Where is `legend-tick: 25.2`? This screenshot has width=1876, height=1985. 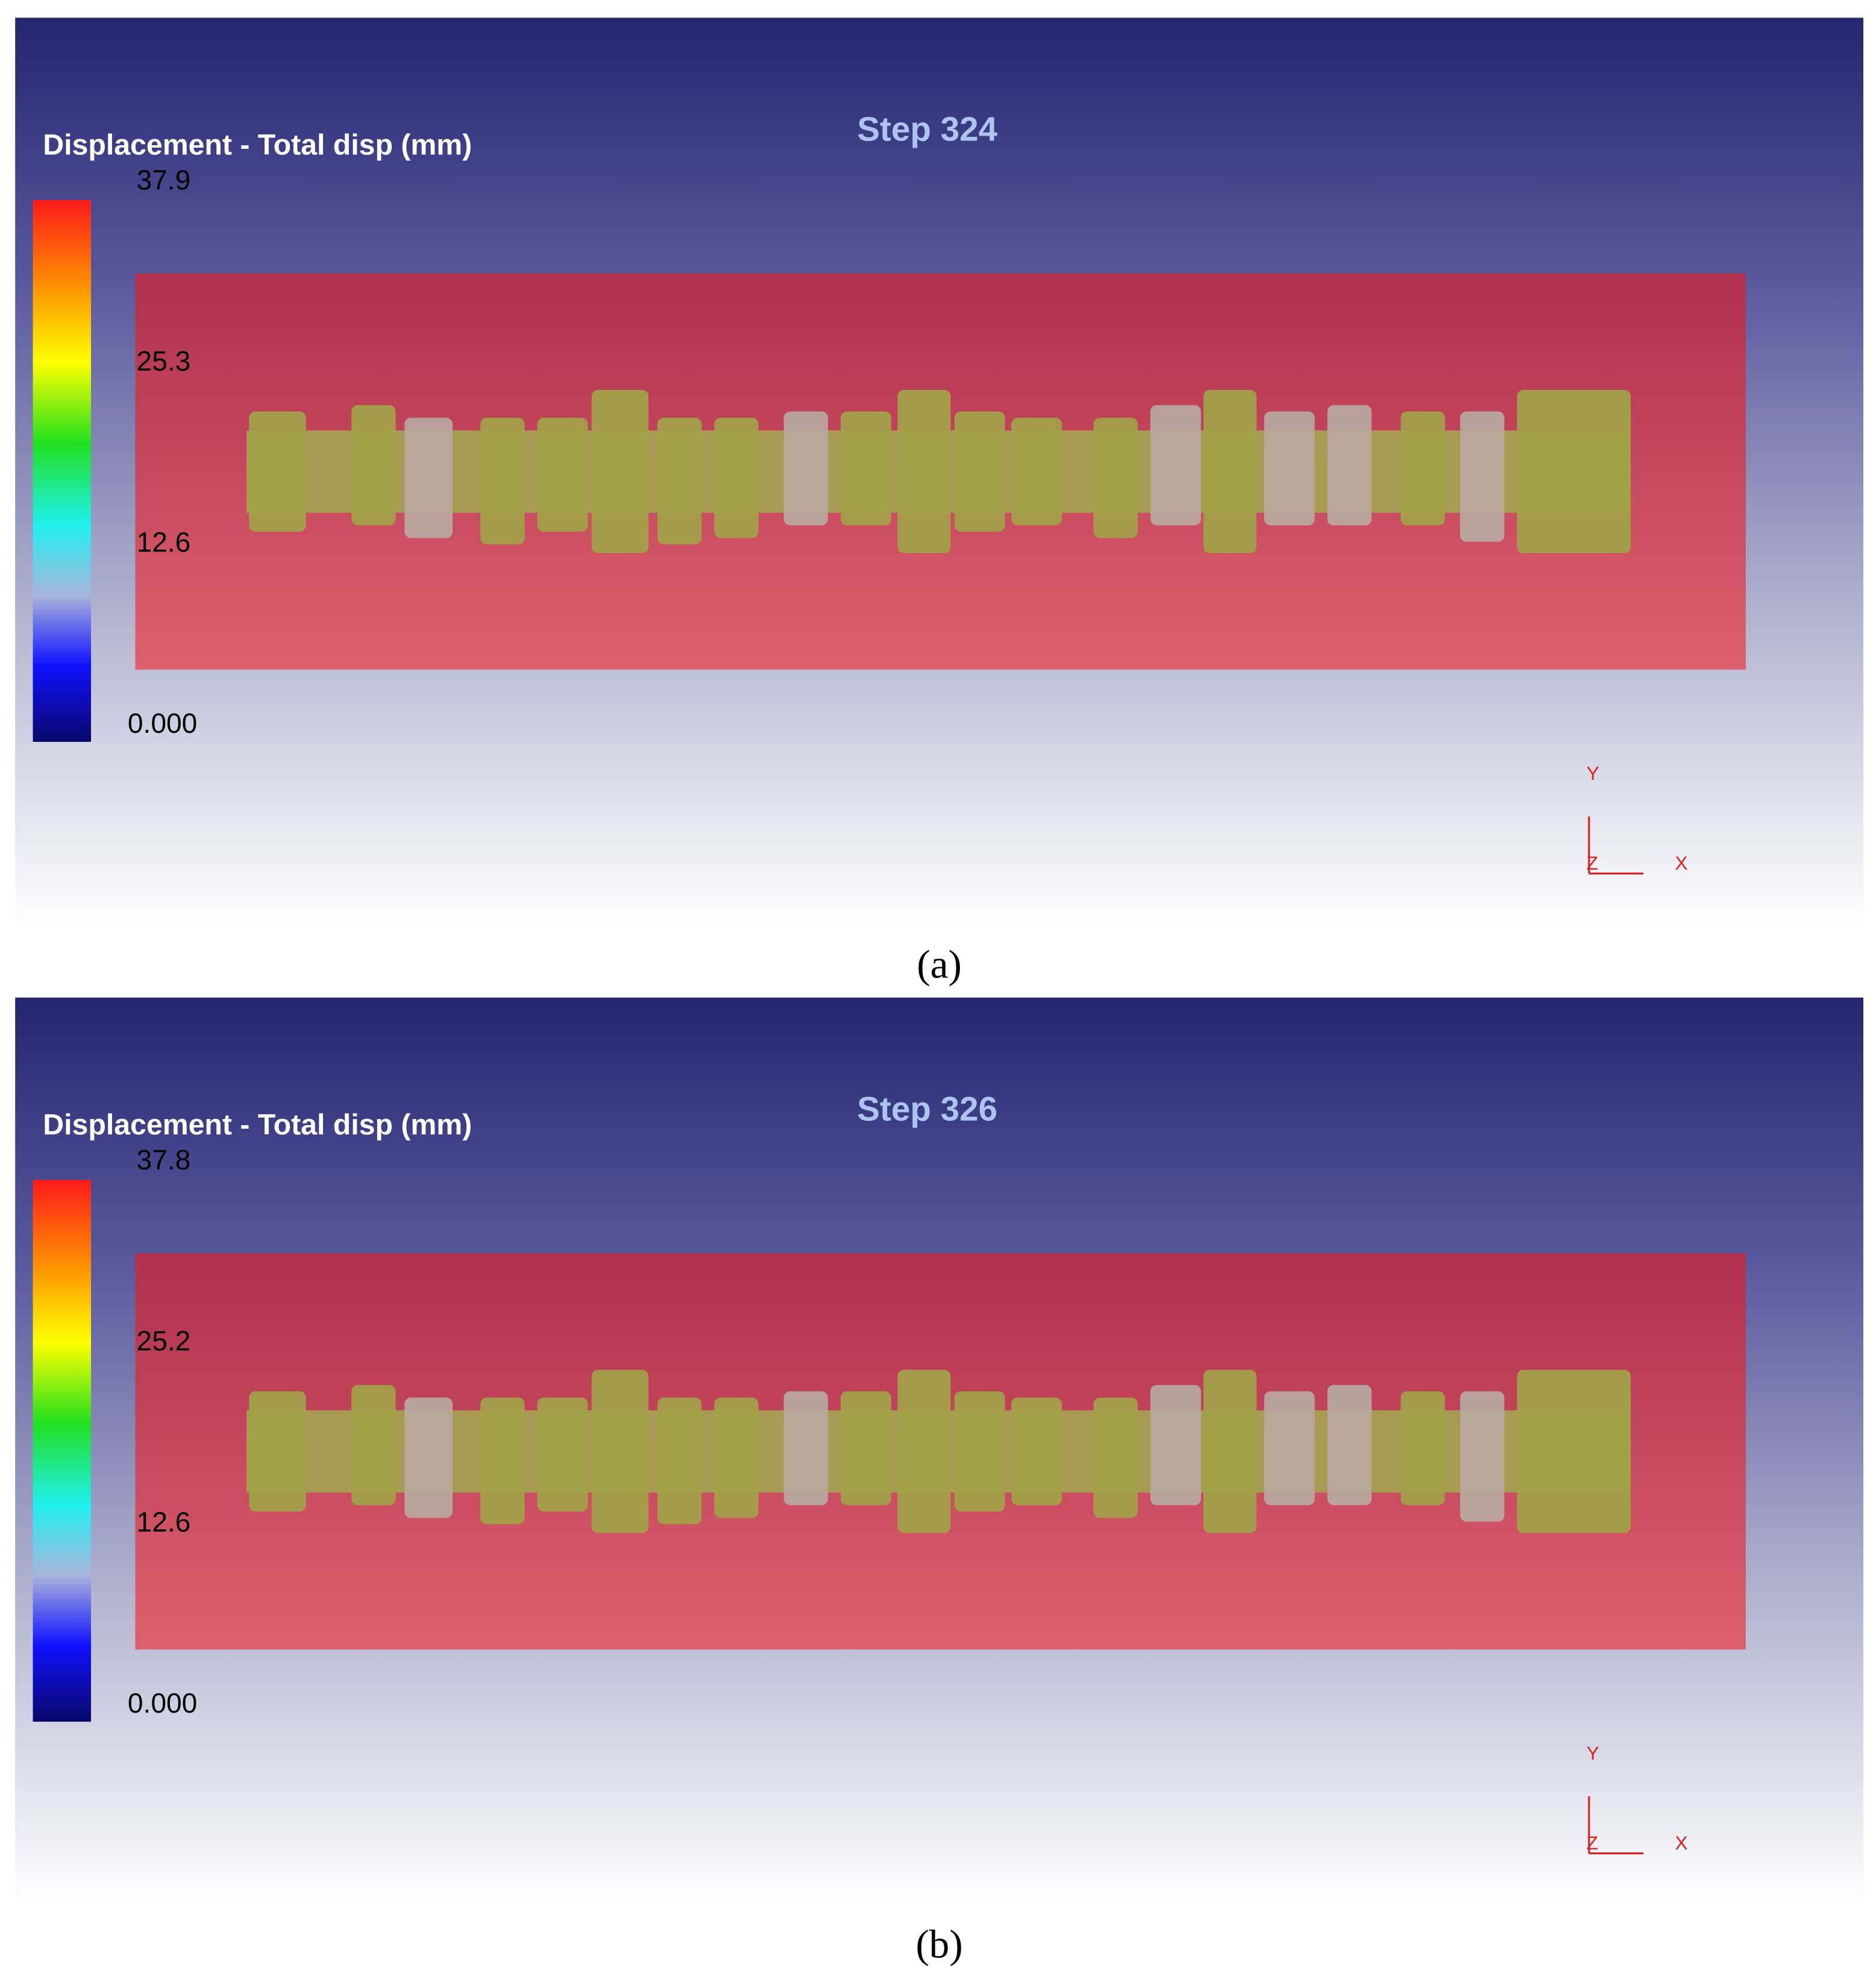
legend-tick: 25.2 is located at coordinates (164, 1340).